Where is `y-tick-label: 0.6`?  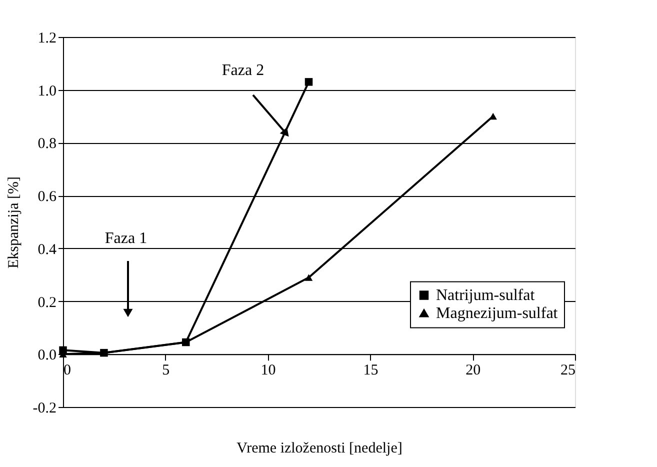 y-tick-label: 0.6 is located at coordinates (47, 197).